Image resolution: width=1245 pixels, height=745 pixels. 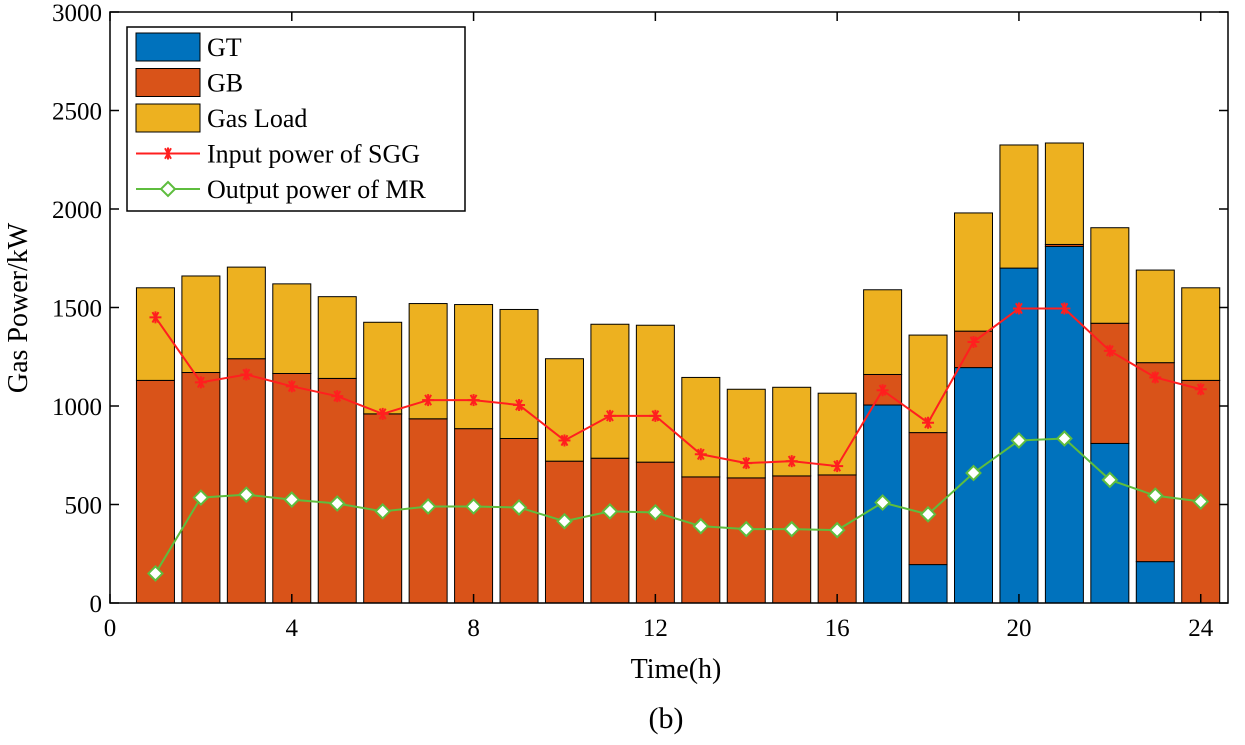 I want to click on point-input-power-of-sgg-t24, so click(x=1200, y=389).